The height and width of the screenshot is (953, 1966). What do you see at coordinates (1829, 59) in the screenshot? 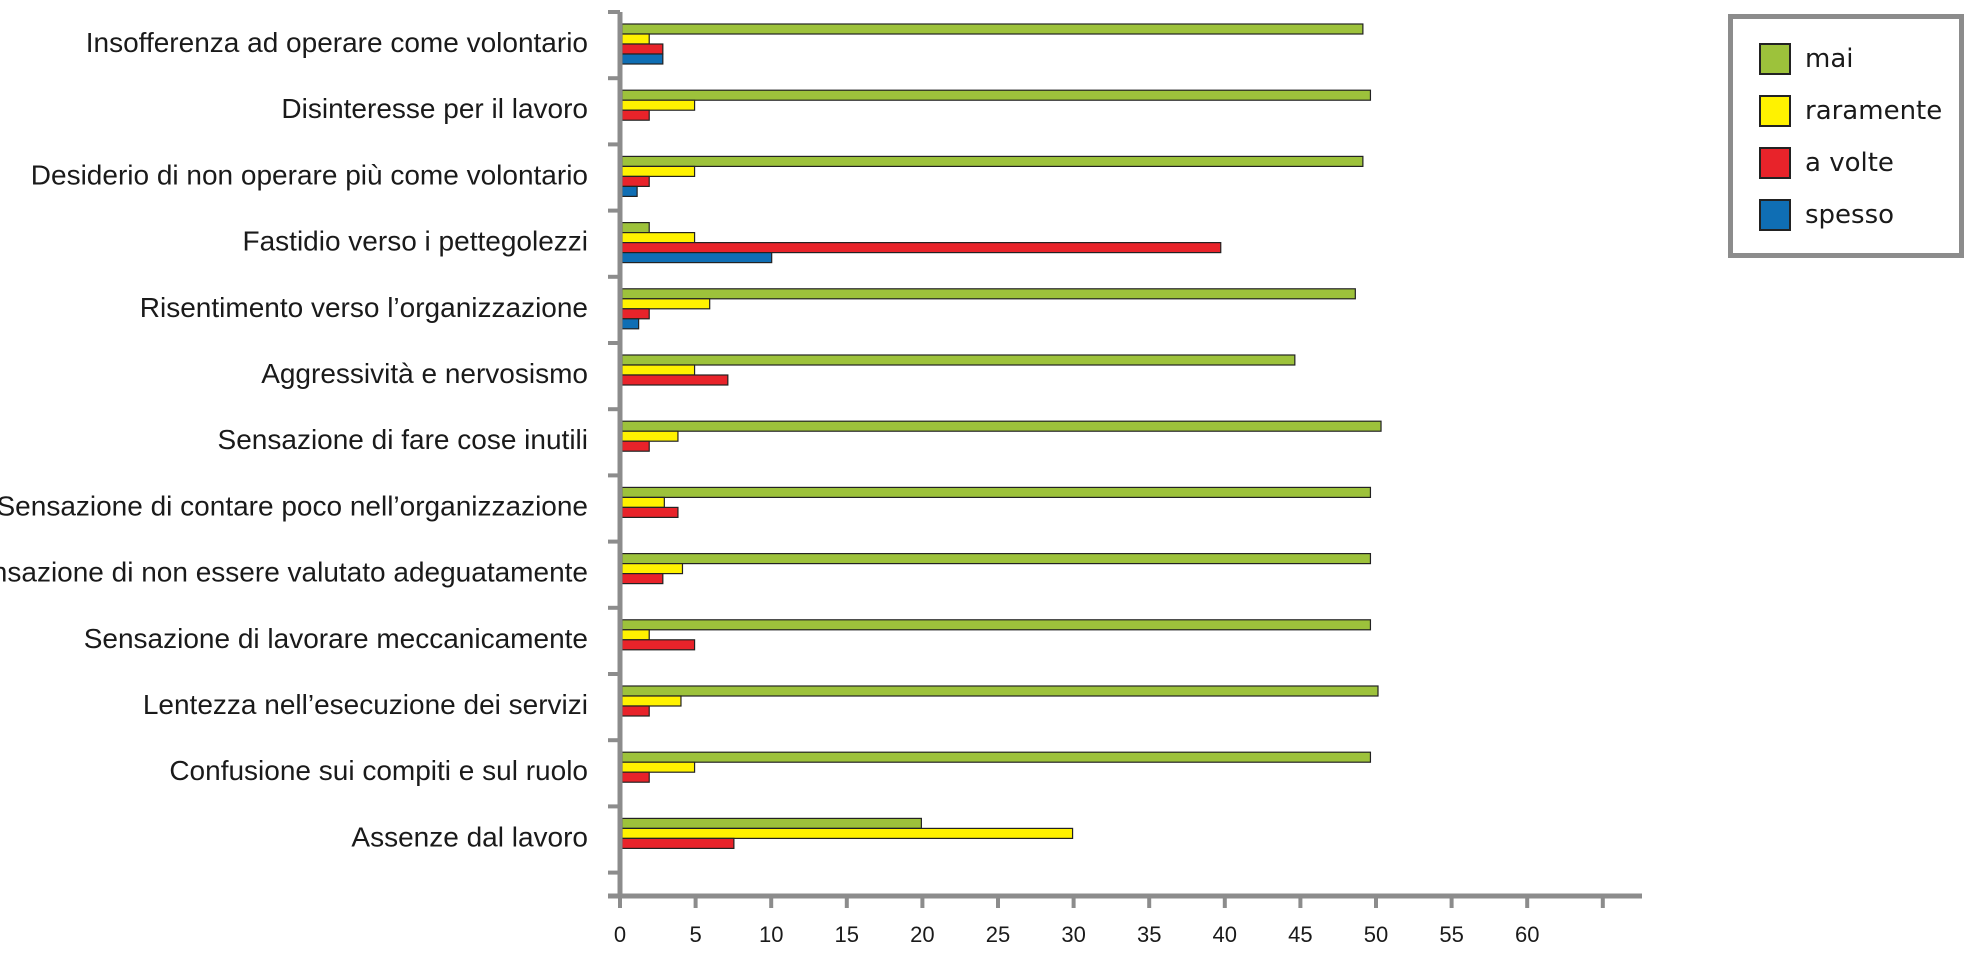
I see `legend-label-mai: mai` at bounding box center [1829, 59].